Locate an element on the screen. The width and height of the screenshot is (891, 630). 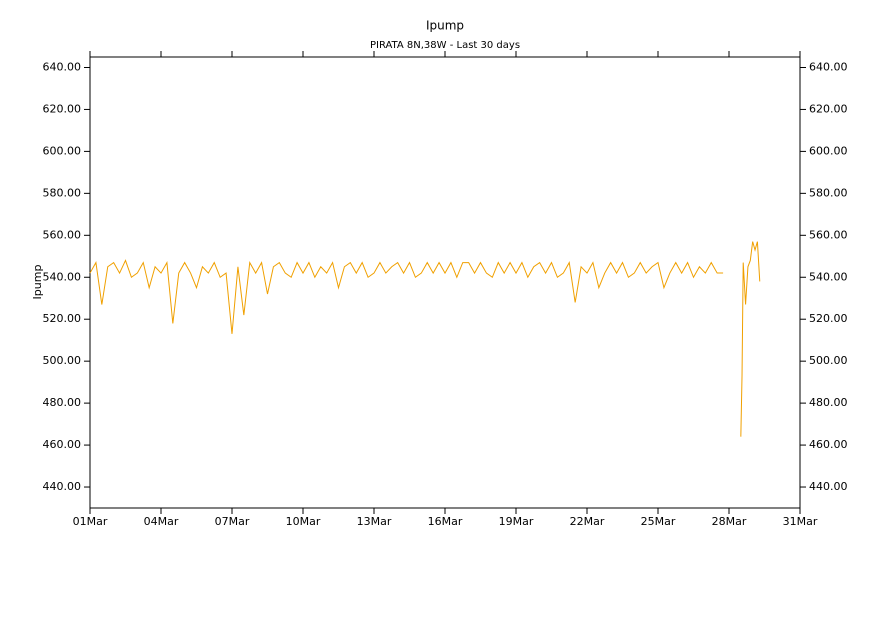
x-tick-label: 04Mar is located at coordinates (161, 521).